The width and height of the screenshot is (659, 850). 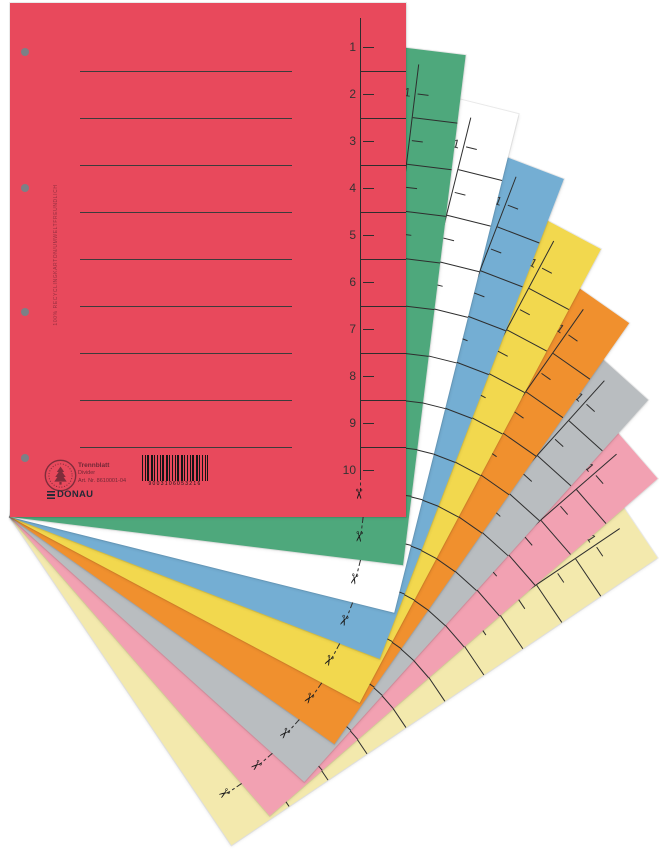 I want to click on tab-number: 8, so click(x=352, y=376).